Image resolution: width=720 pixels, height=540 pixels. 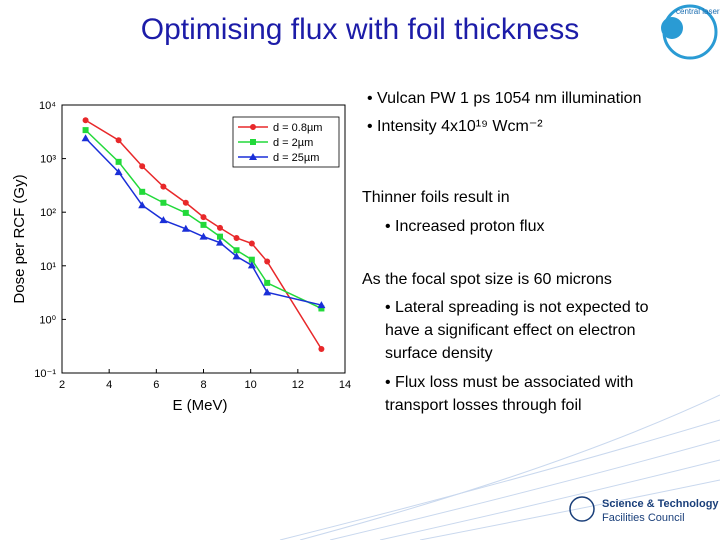 What do you see at coordinates (690, 32) in the screenshot?
I see `clf-logo: central laser facility` at bounding box center [690, 32].